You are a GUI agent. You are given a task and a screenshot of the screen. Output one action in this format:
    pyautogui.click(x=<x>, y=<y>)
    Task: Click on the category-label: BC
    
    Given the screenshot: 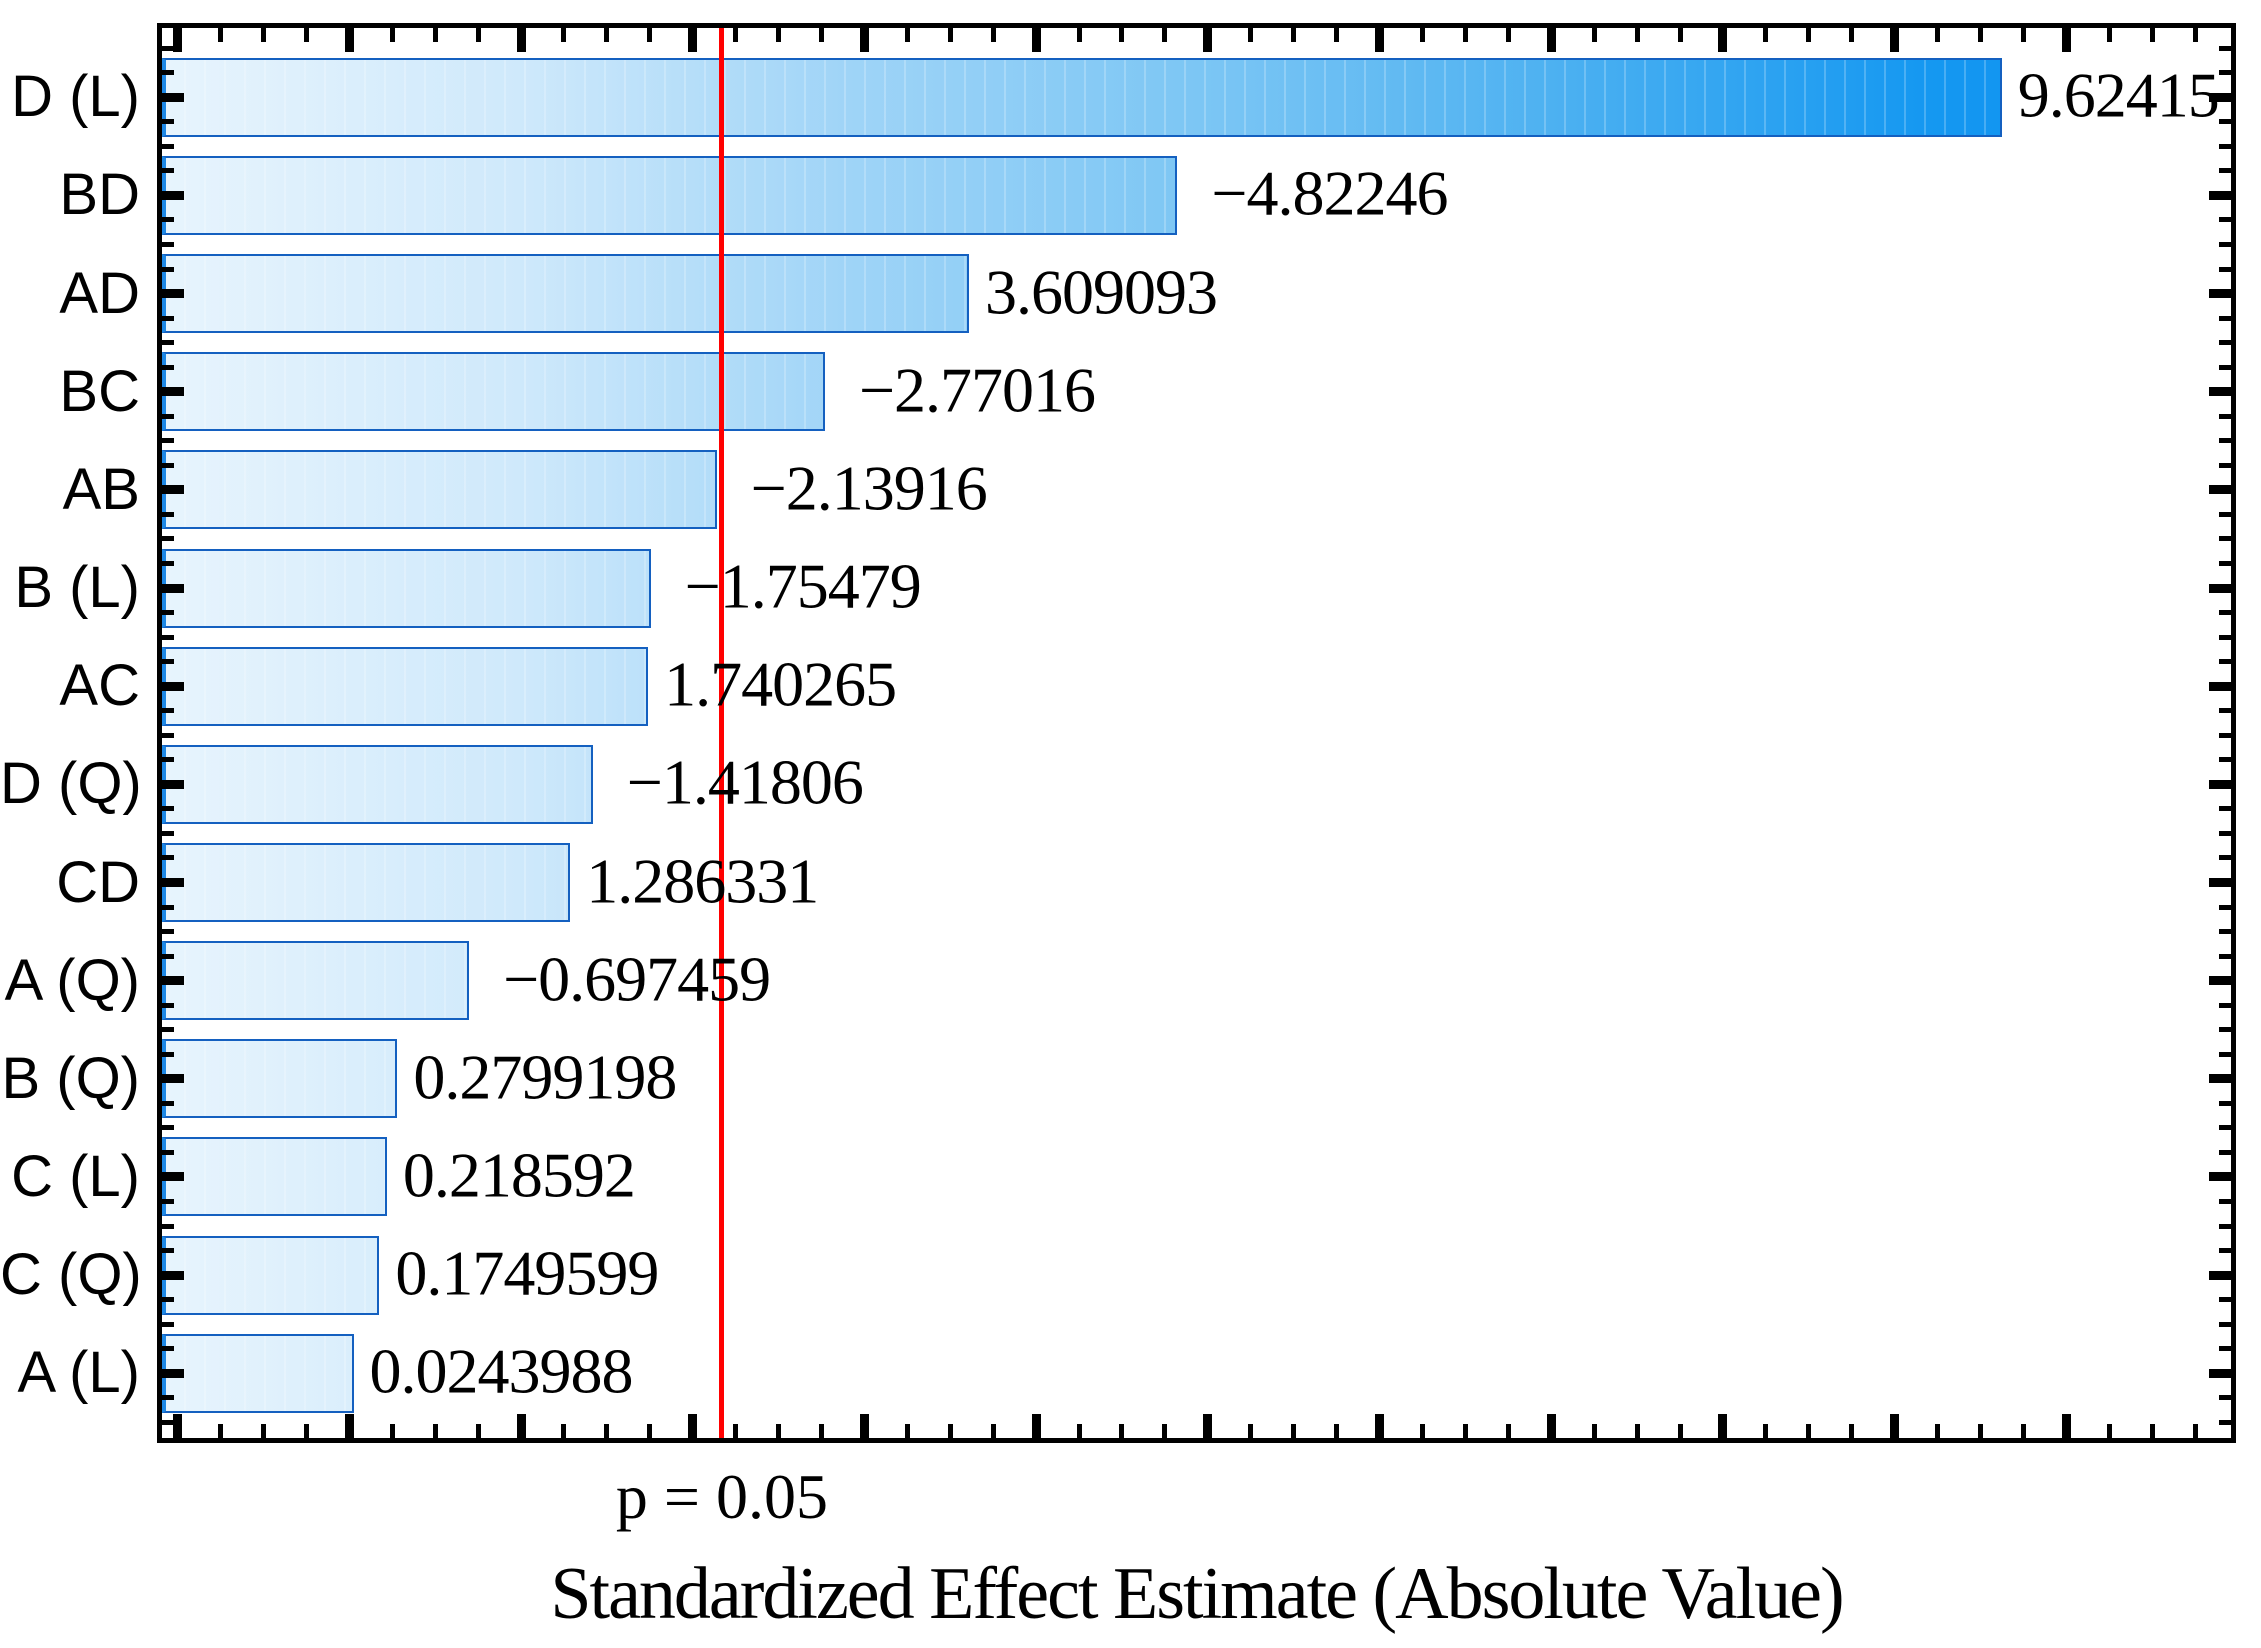 What is the action you would take?
    pyautogui.click(x=99, y=391)
    